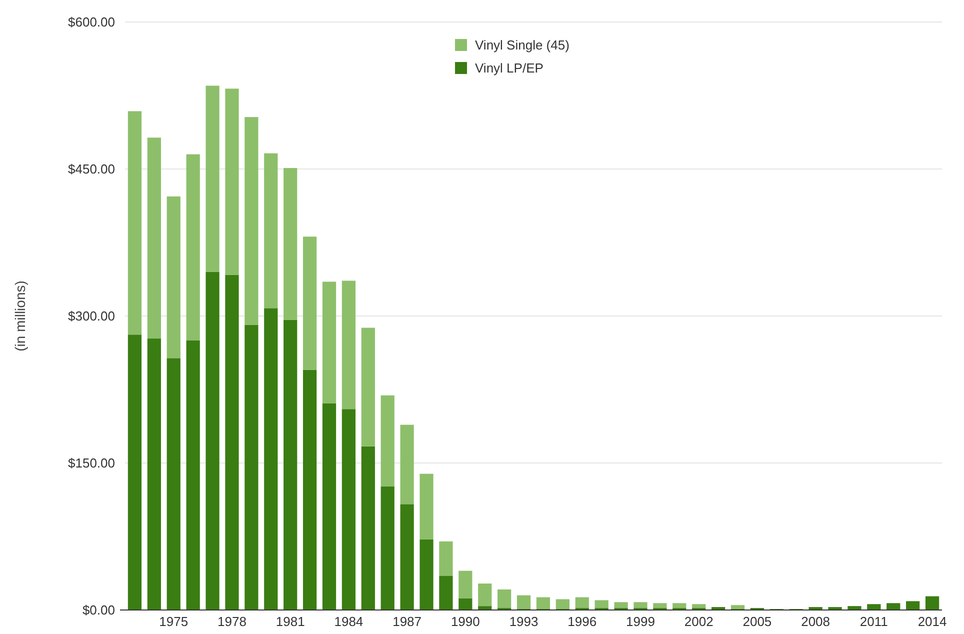 The width and height of the screenshot is (964, 634). I want to click on y-axis-title: (in millions), so click(20, 316).